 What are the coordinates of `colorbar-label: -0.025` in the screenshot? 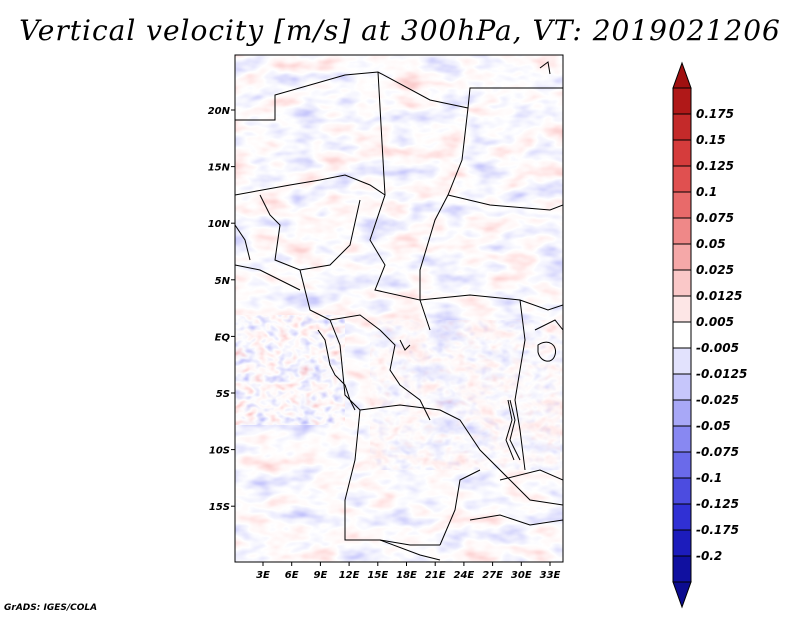 It's located at (717, 400).